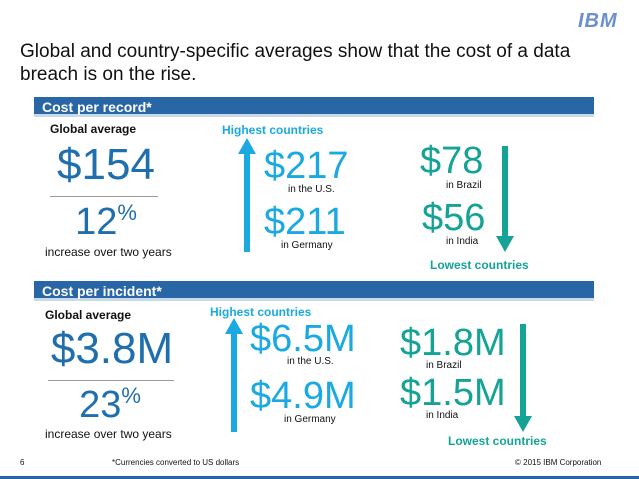  Describe the element at coordinates (303, 396) in the screenshot. I see `highest-value: $4.9M` at that location.